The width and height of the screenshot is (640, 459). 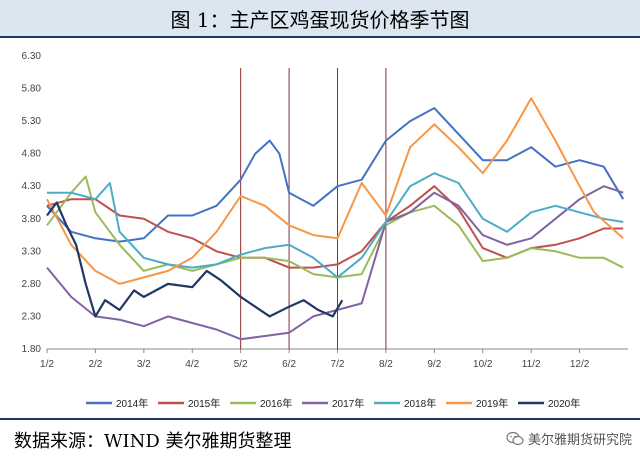 What do you see at coordinates (32, 219) in the screenshot?
I see `y-tick-label: 3.80` at bounding box center [32, 219].